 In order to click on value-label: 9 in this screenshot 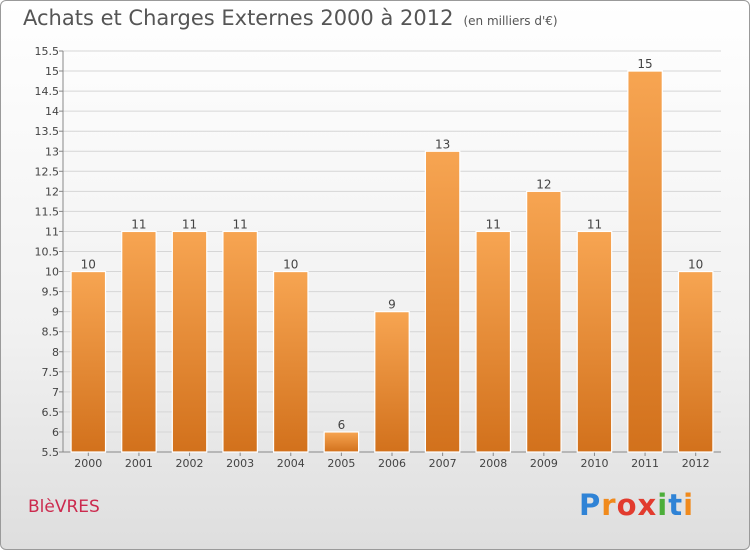, I will do `click(392, 305)`.